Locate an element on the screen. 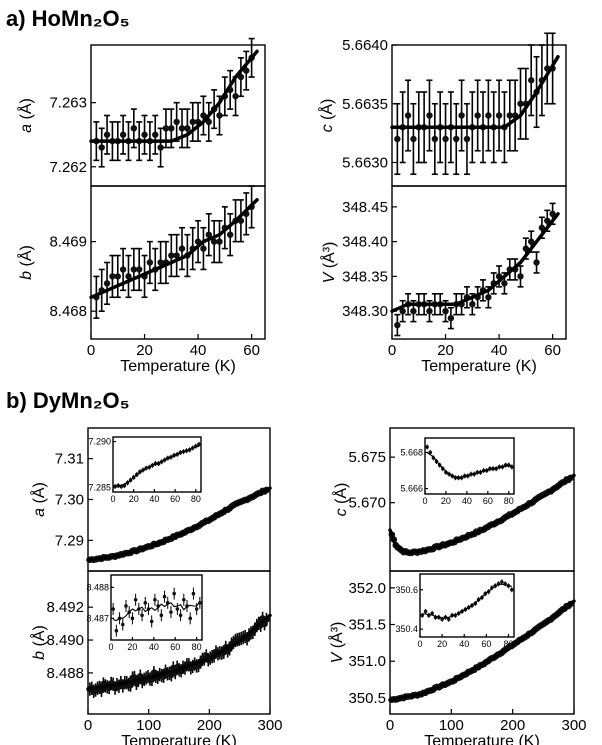 This screenshot has height=745, width=602. plot-dy_a: 7.29 7.30 7.31 a (Å) is located at coordinates (150, 499).